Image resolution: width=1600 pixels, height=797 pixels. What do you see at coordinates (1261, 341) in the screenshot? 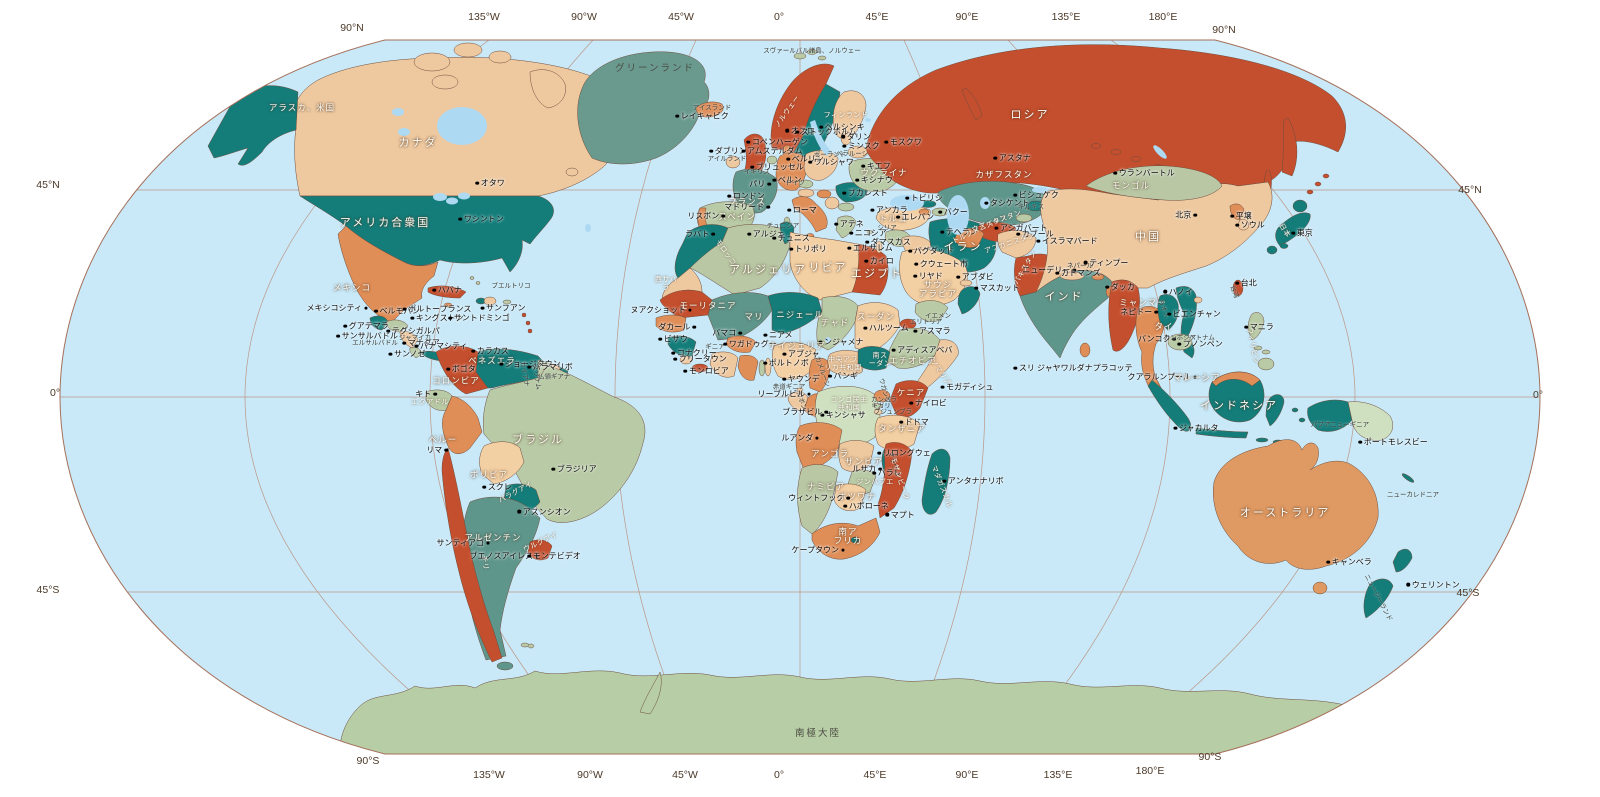
I see `country-philippines` at bounding box center [1261, 341].